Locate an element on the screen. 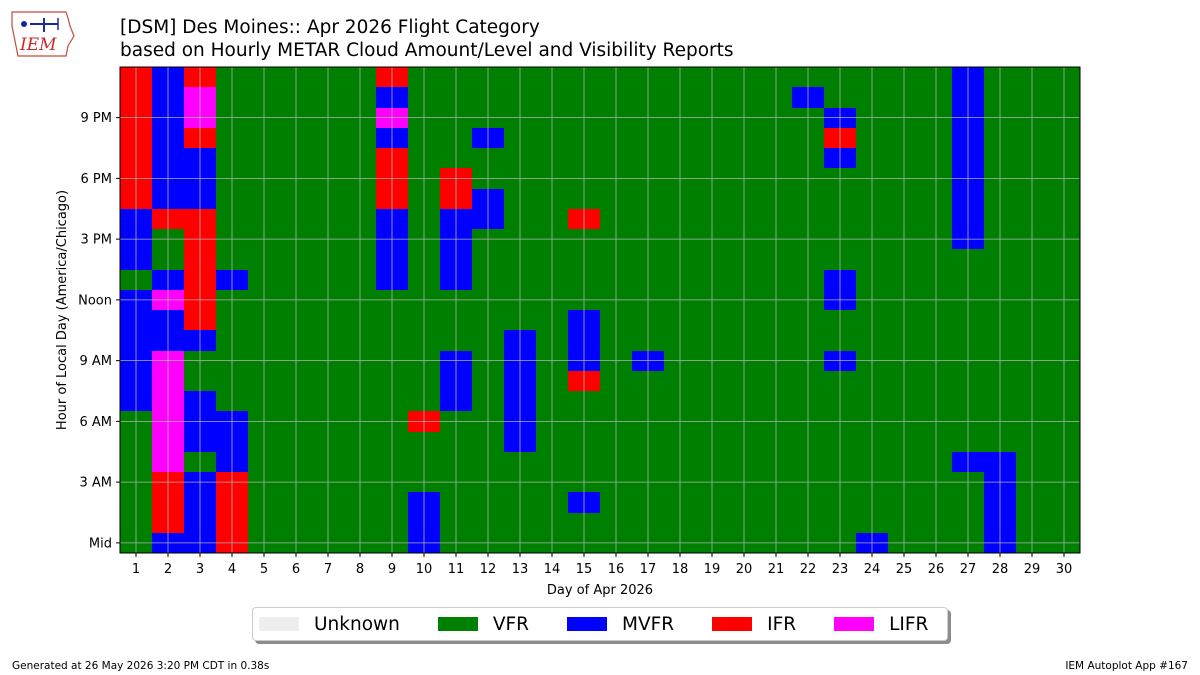 The image size is (1200, 675). legend-label-vfr: VFR is located at coordinates (511, 624).